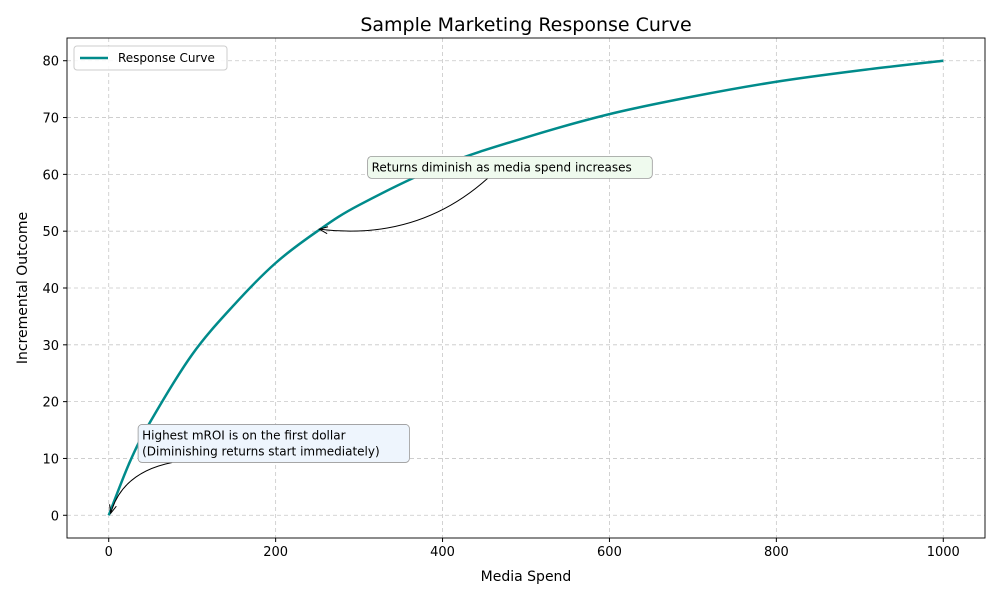  I want to click on y-axis-label: Incremental Outcome, so click(23, 288).